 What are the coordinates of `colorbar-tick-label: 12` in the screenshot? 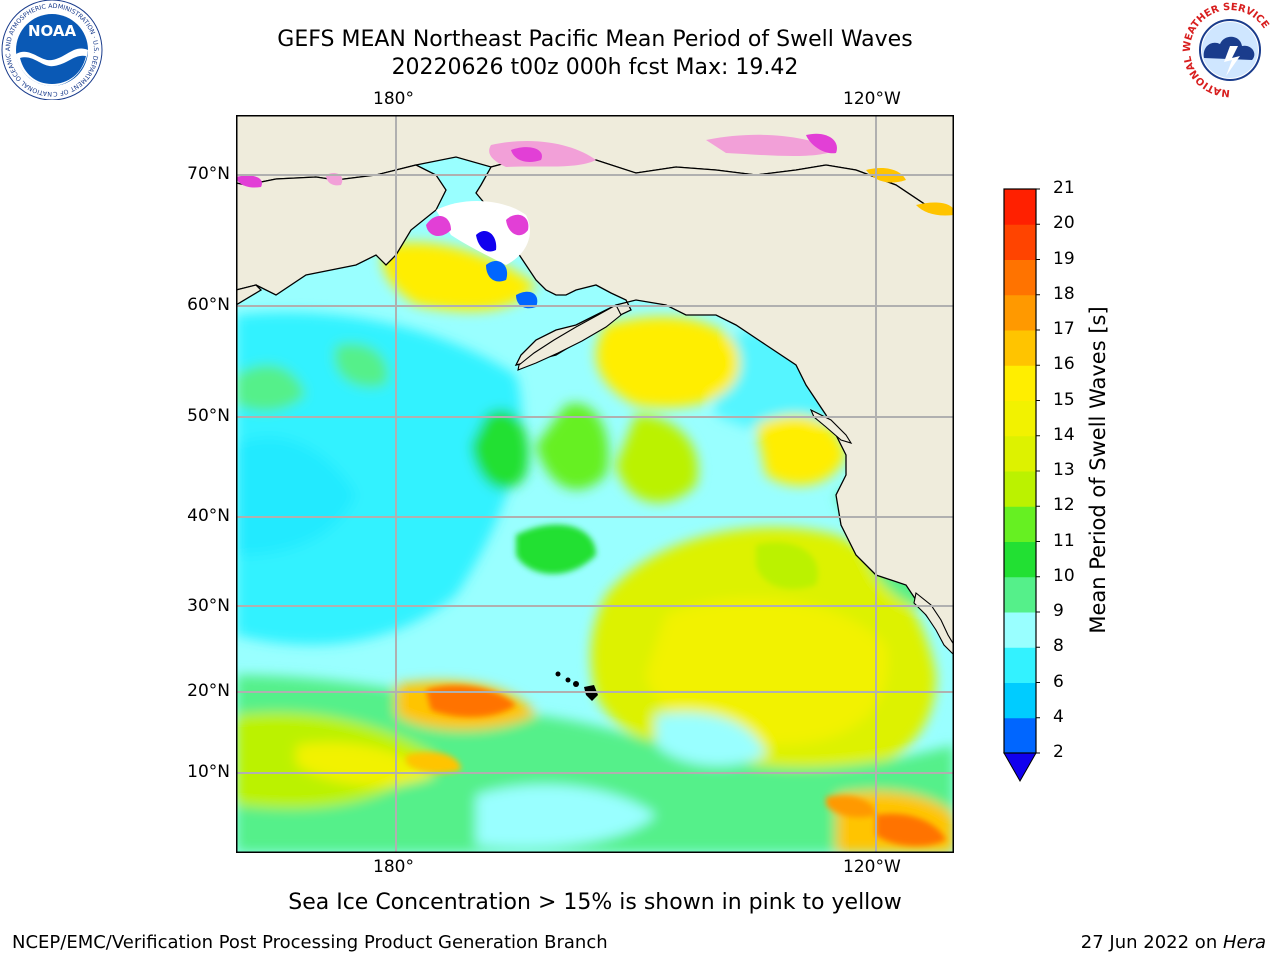 It's located at (1064, 505).